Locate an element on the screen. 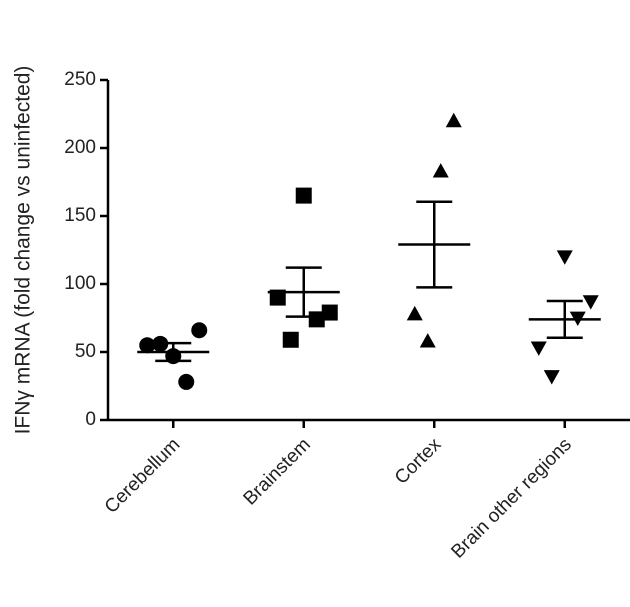 The height and width of the screenshot is (607, 630). y-tick-label: 150 is located at coordinates (80, 215).